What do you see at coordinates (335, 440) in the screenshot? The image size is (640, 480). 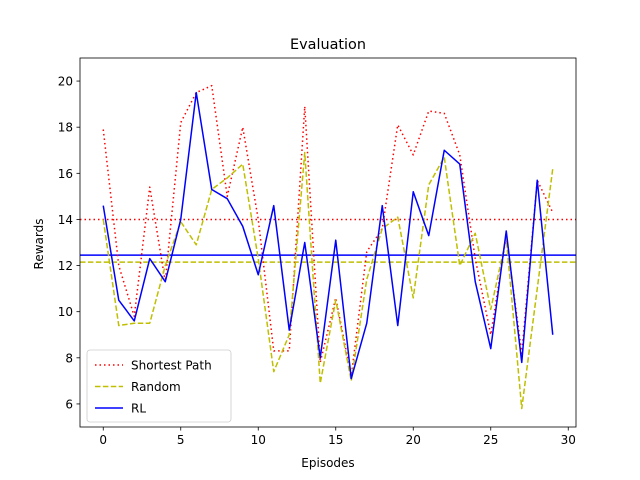 I see `x-tick-label: 15` at bounding box center [335, 440].